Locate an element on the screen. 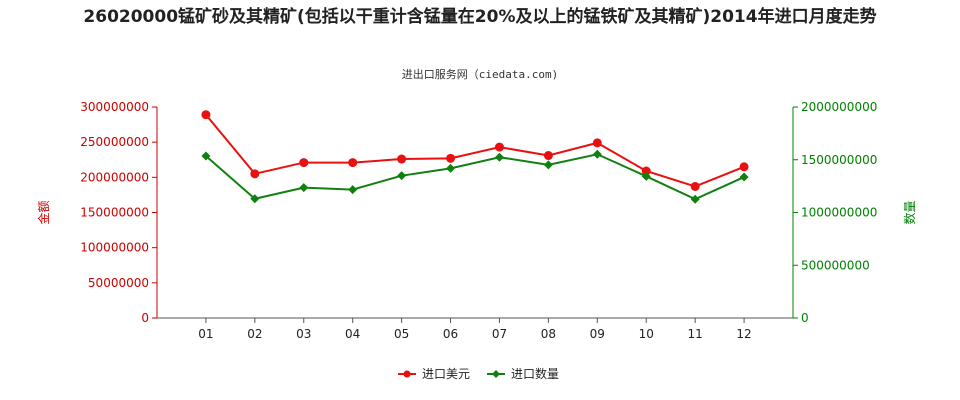  x-axis-ticks: 01 02 03 04 05 06 07 08 09 10 11 12 is located at coordinates (475, 329).